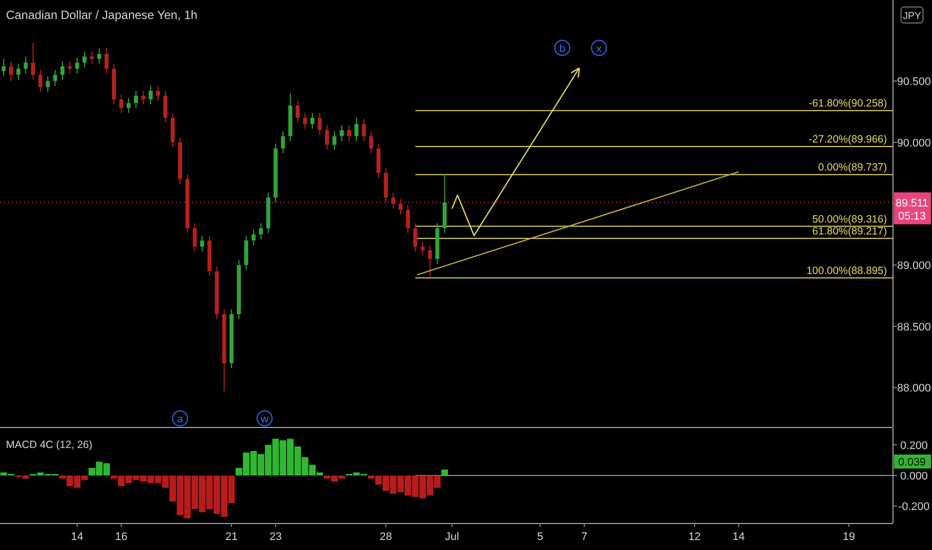  Describe the element at coordinates (849, 219) in the screenshot. I see `ref-line-label: 50.00%(89.316)` at that location.